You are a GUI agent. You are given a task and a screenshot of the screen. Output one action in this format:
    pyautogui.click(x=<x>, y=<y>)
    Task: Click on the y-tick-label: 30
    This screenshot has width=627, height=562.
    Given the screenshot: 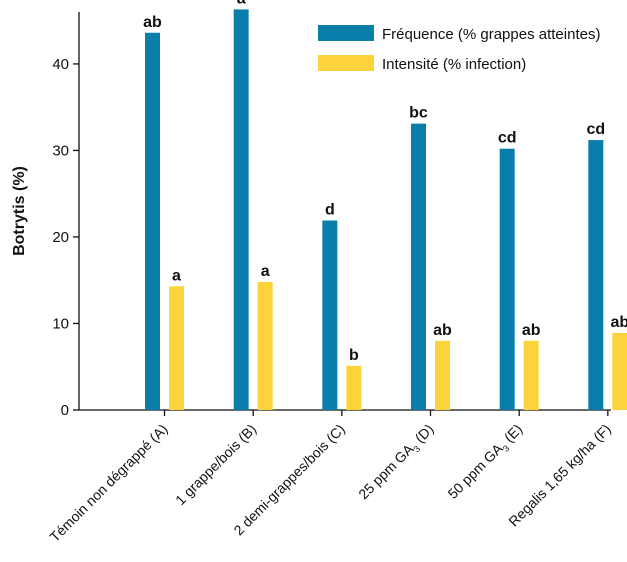 What is the action you would take?
    pyautogui.click(x=60, y=150)
    